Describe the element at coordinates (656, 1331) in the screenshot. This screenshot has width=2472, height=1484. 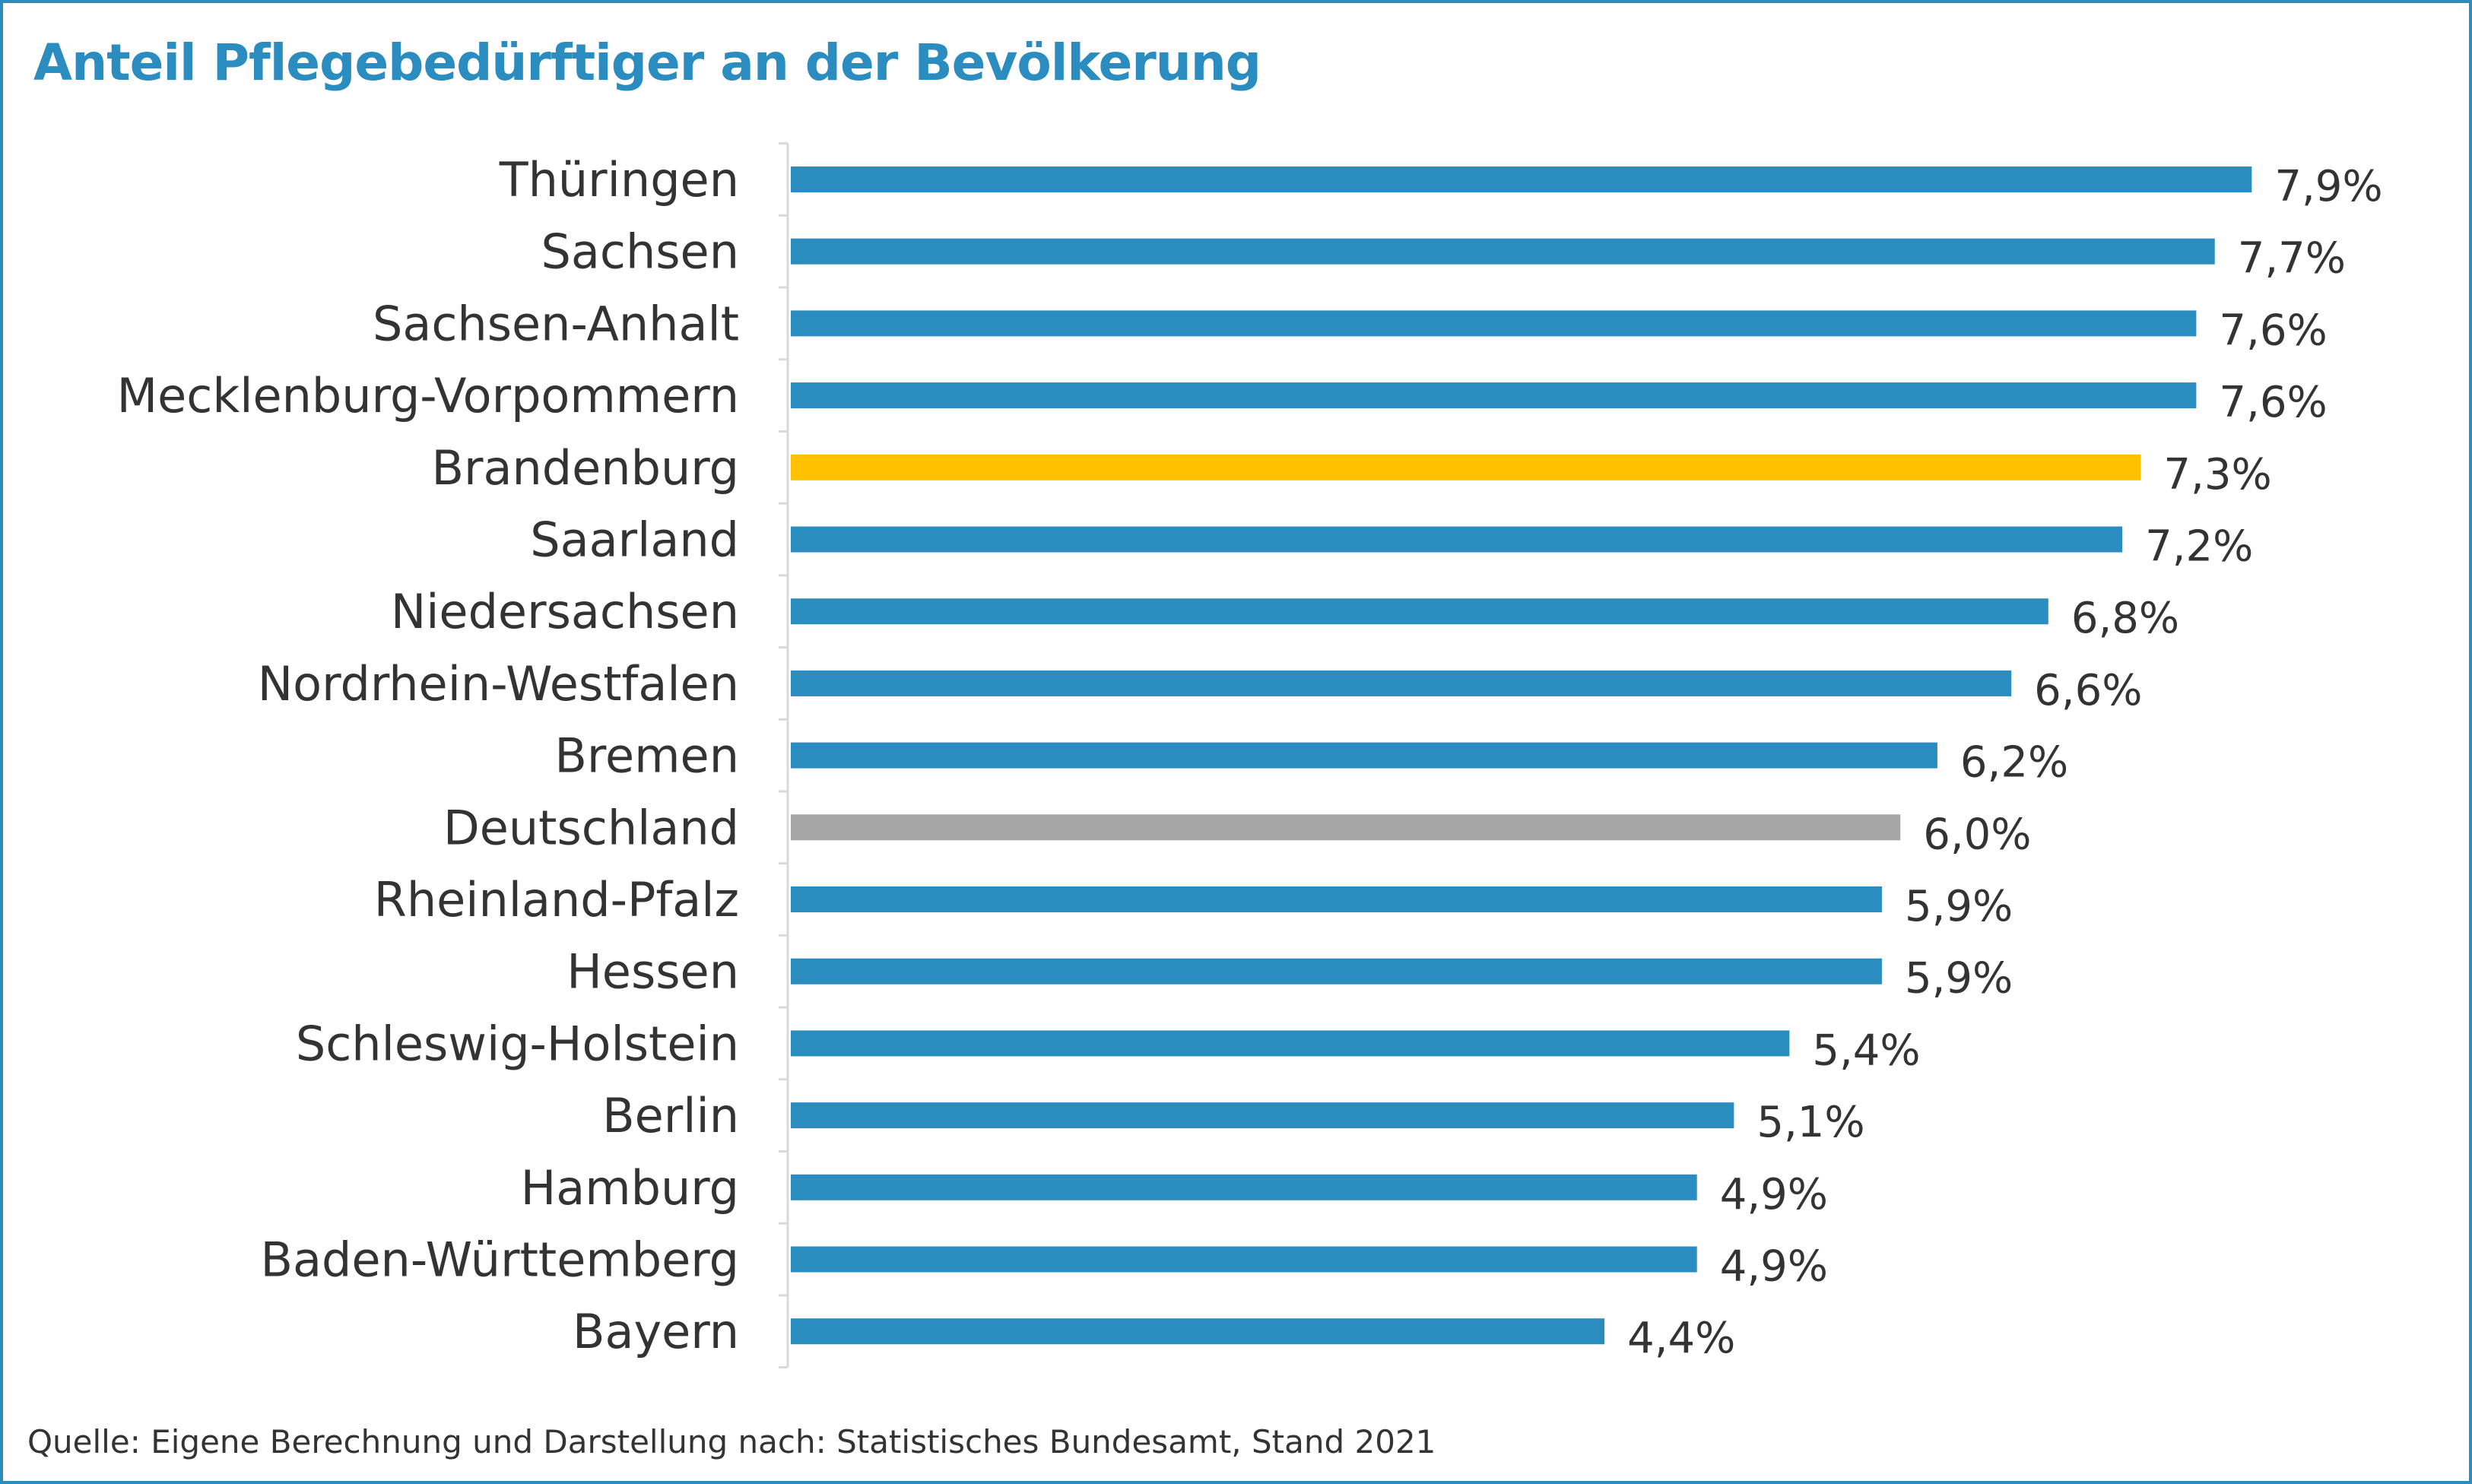
I see `category-label: Bayern` at that location.